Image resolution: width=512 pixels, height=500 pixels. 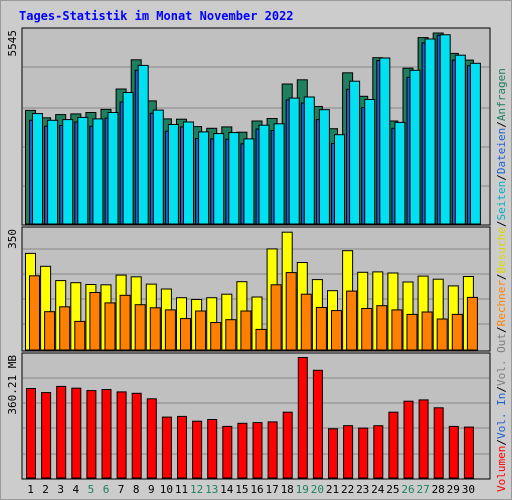 I want to click on legend-besuche: Besuche, so click(x=501, y=250).